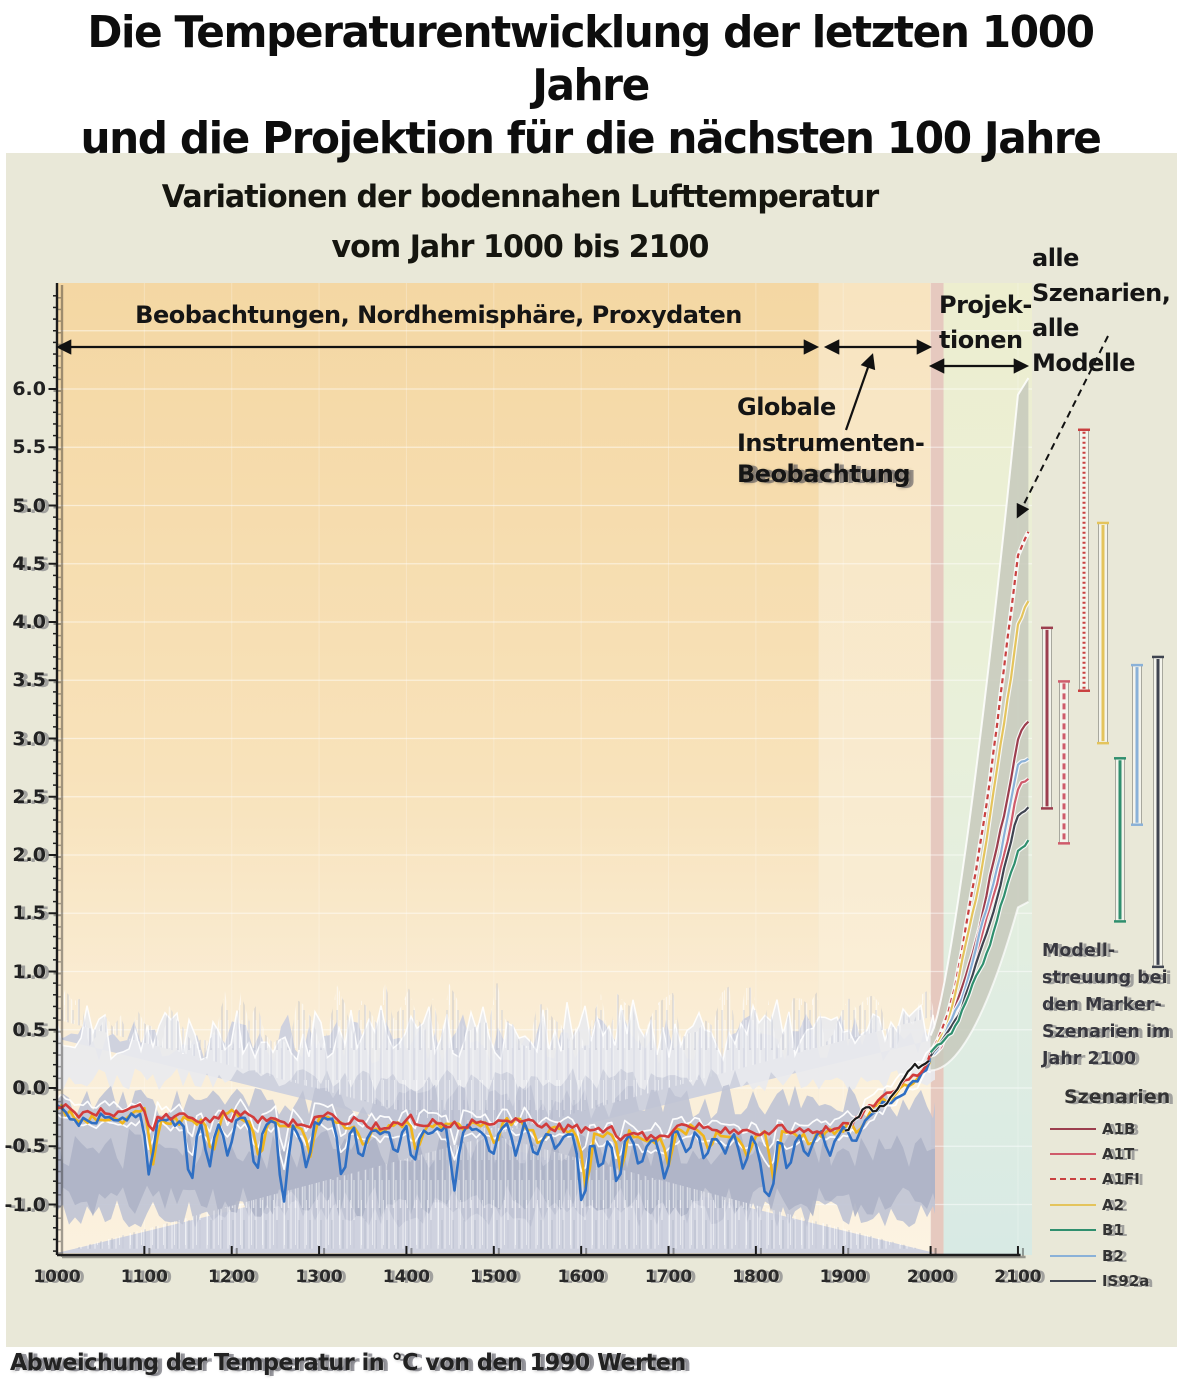 The width and height of the screenshot is (1181, 1385). I want to click on legend: Szenarien A1B A1T A1FI A2 B1 B2 IS92a, so click(1115, 1190).